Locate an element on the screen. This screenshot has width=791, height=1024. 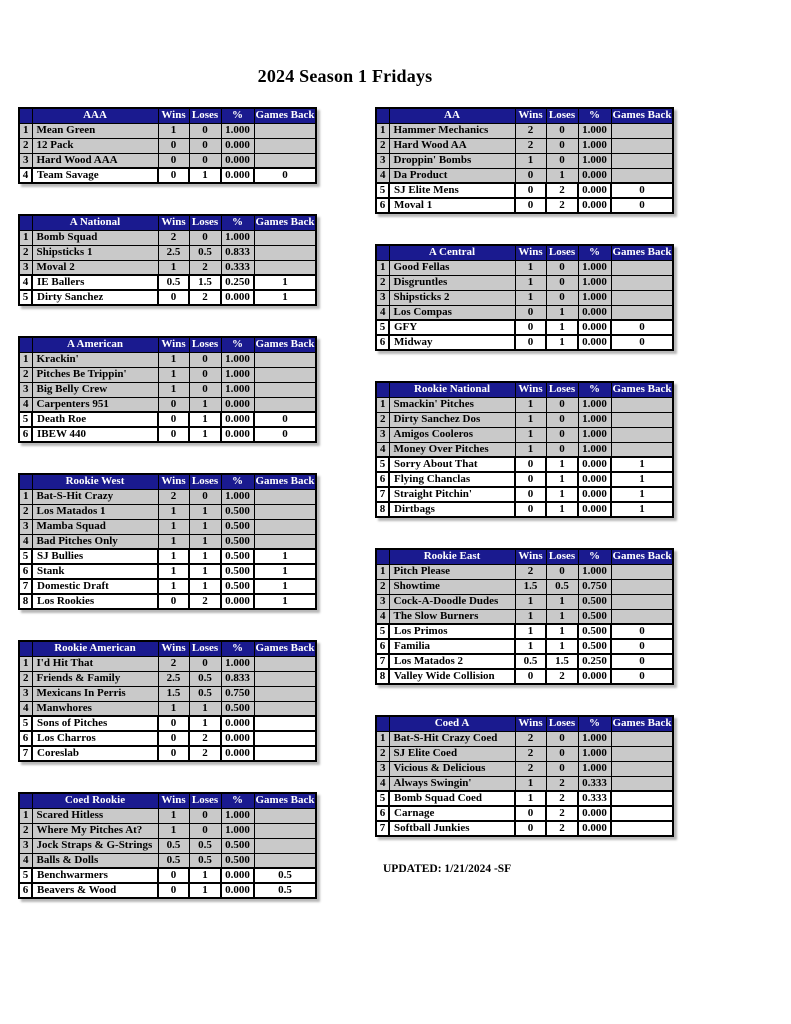
team-name: Scared Hitless is located at coordinates (95, 815).